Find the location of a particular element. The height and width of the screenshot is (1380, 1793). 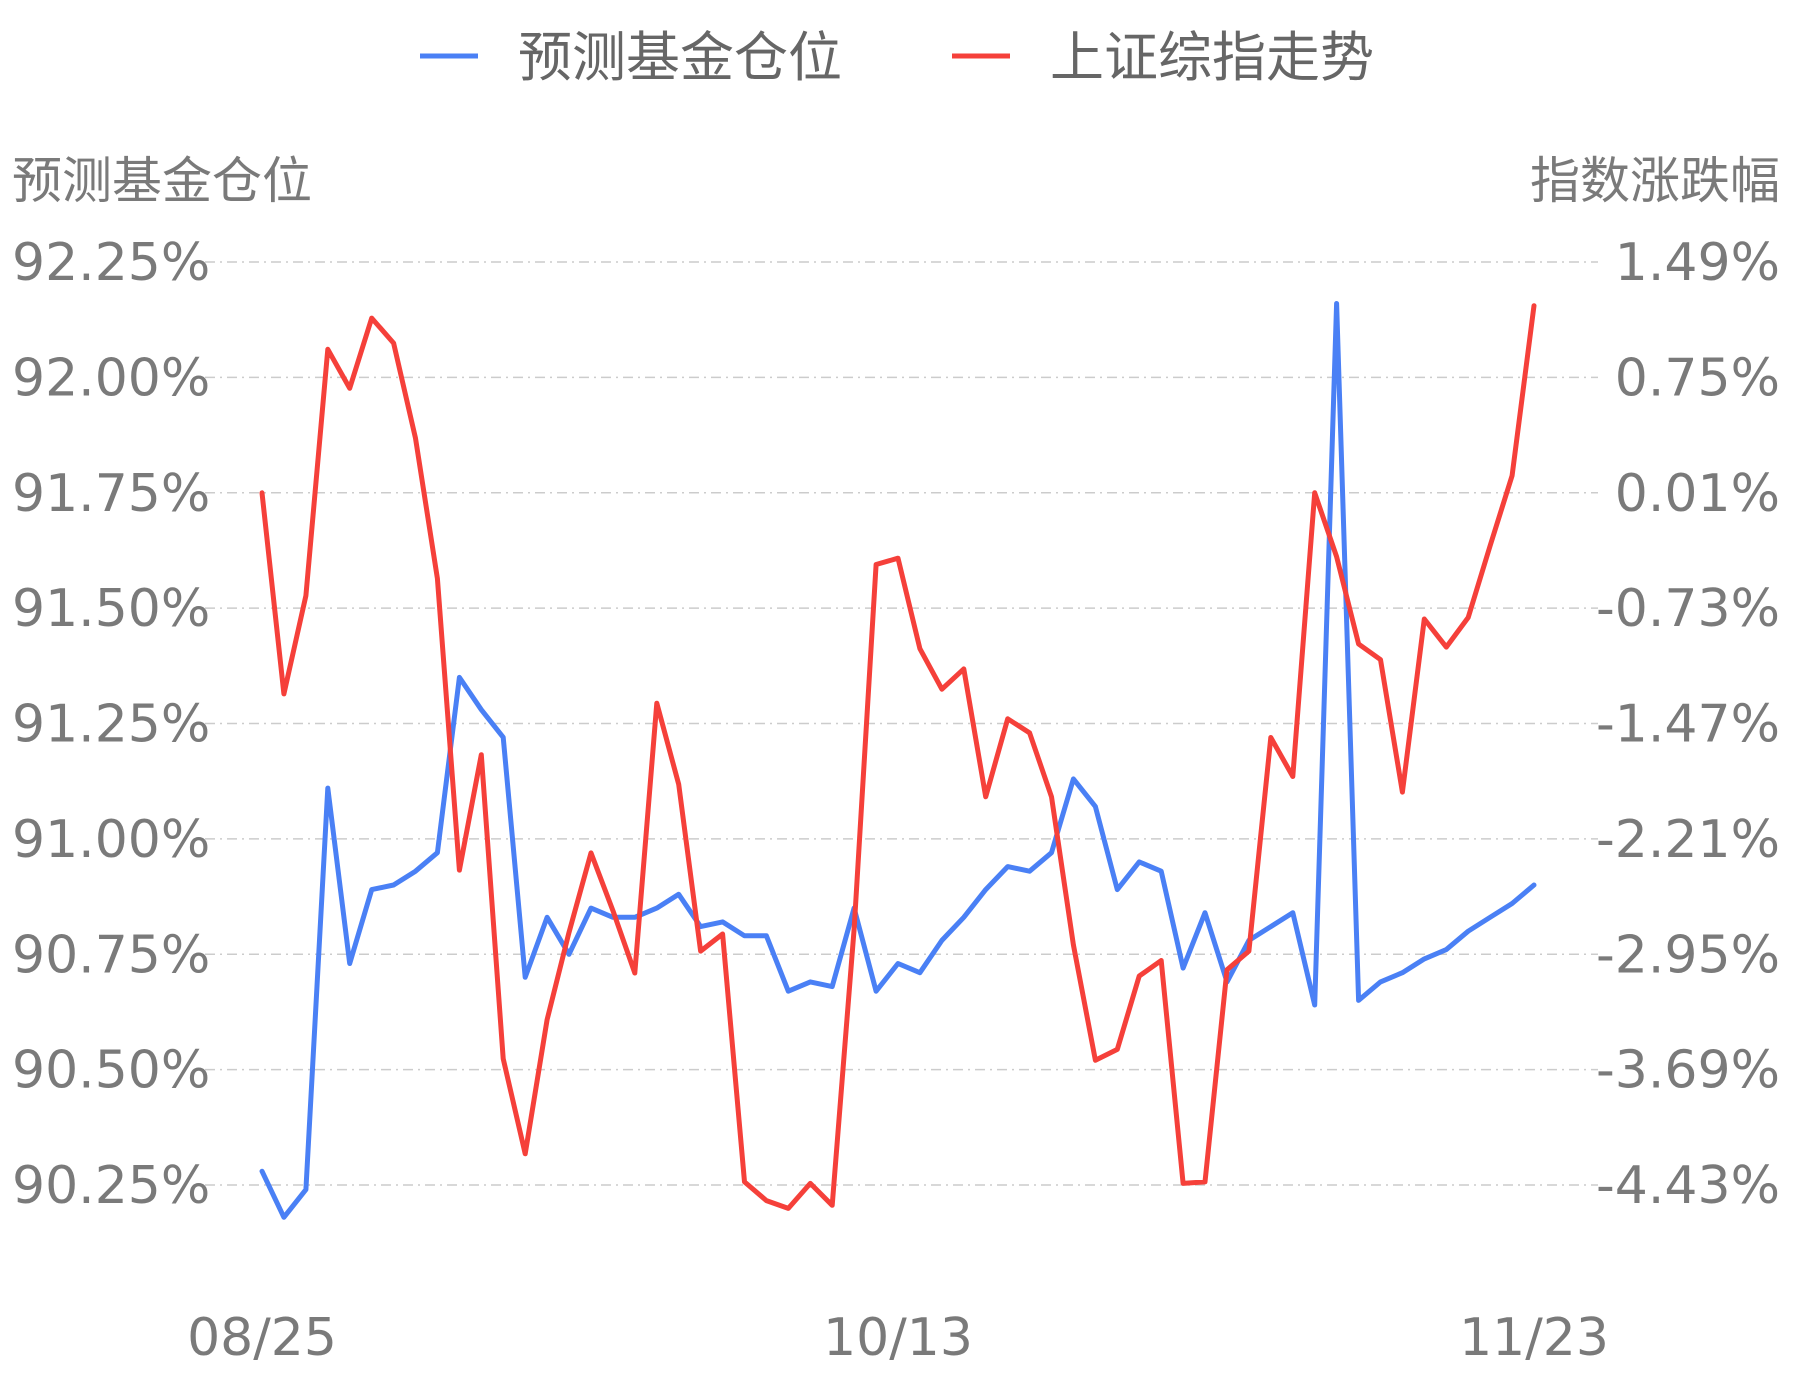

y-left-tick-label: 90.25% is located at coordinates (111, 1186).